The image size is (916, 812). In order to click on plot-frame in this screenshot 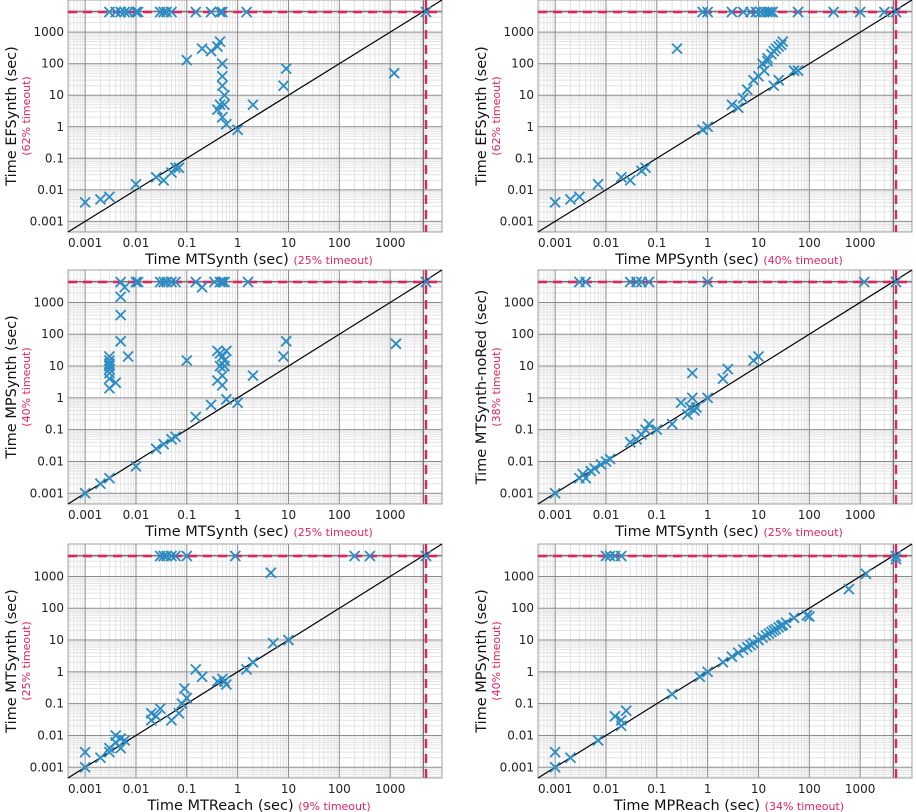, I will do `click(255, 387)`.